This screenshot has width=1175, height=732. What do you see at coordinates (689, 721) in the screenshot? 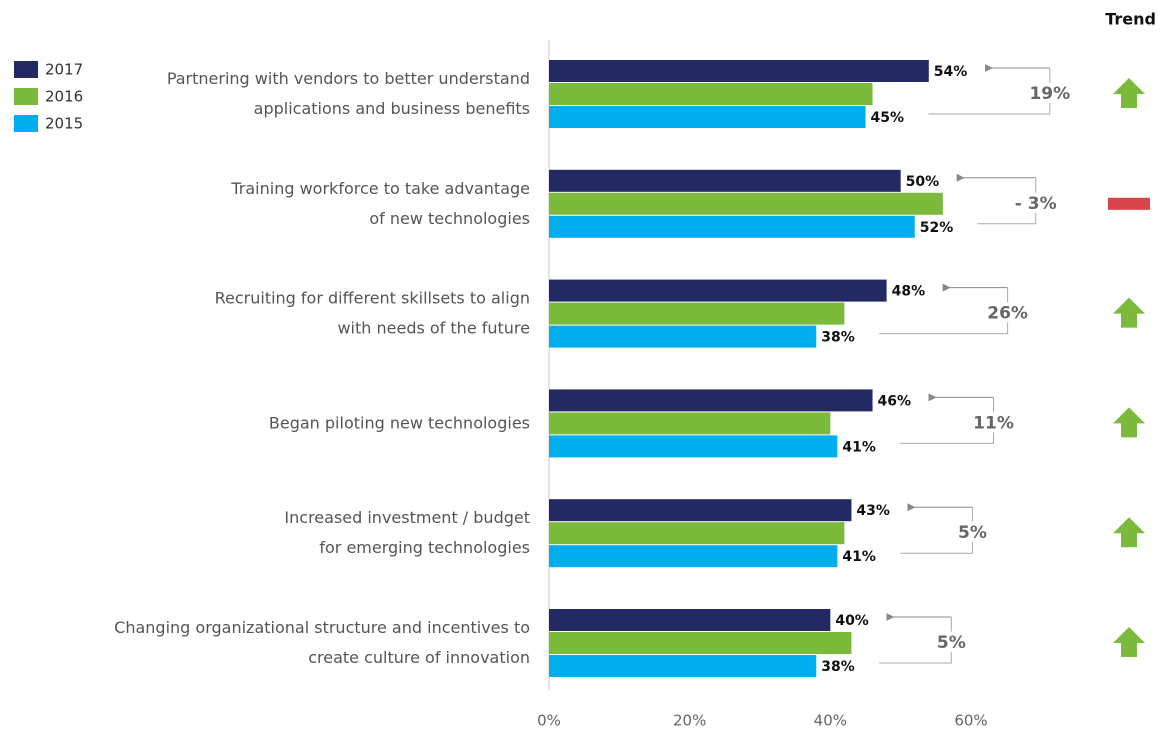
I see `x-tick-label: 20%` at bounding box center [689, 721].